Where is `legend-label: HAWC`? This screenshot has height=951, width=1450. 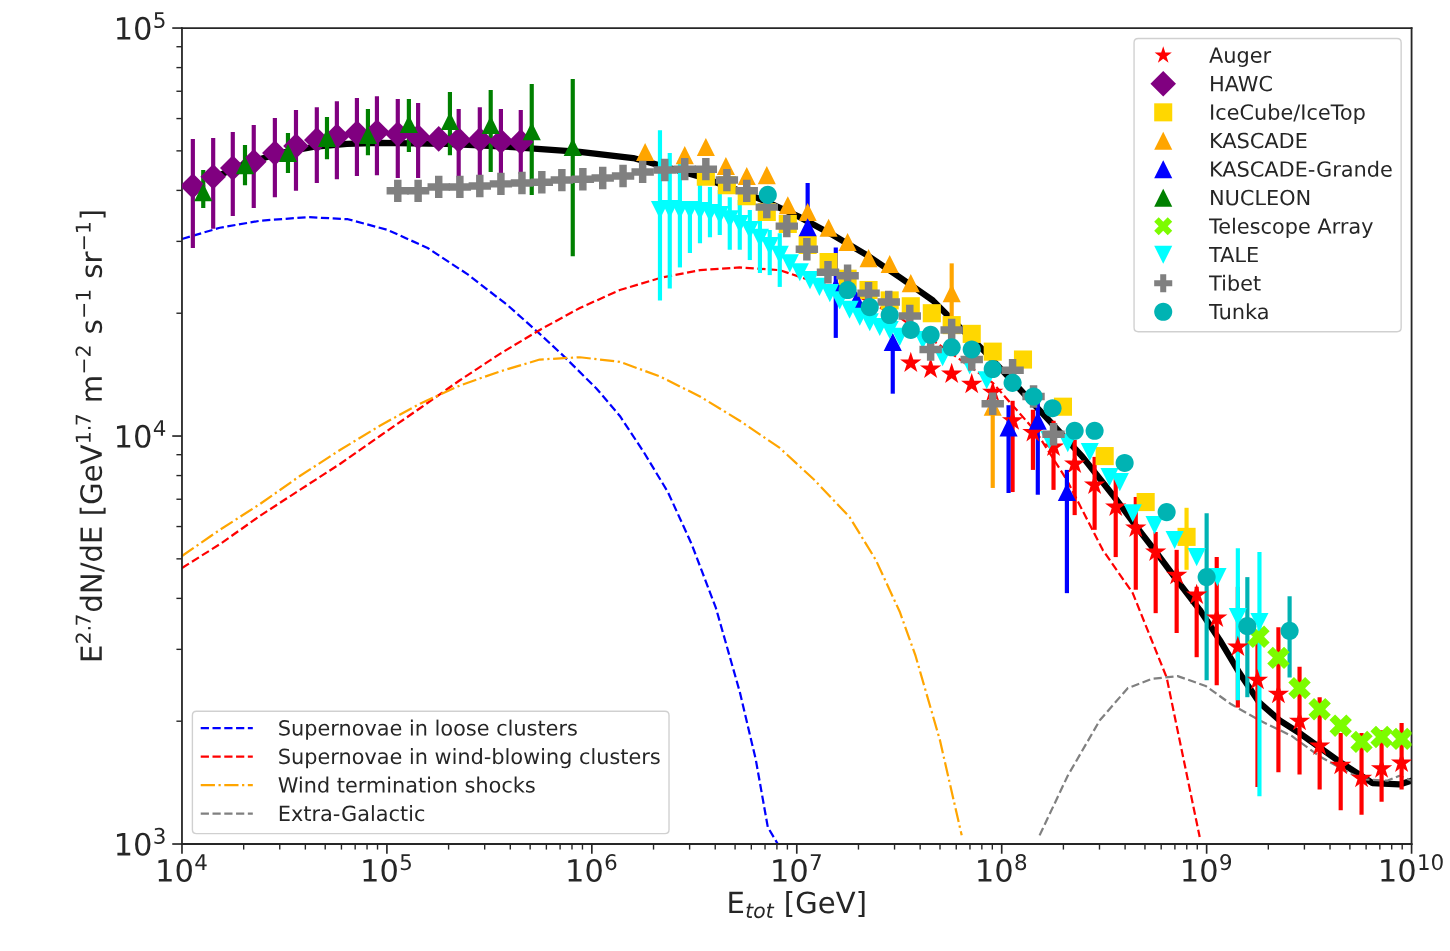
legend-label: HAWC is located at coordinates (1241, 83).